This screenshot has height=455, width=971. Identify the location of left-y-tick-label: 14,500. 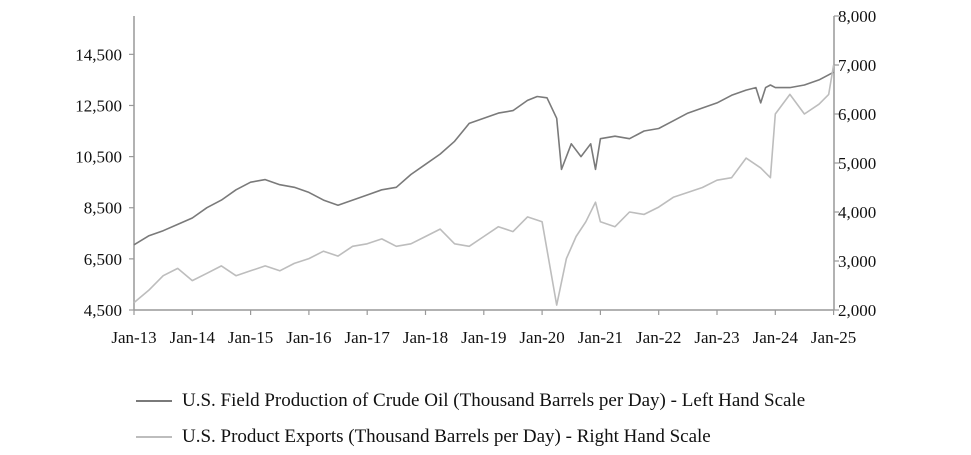
(98, 54).